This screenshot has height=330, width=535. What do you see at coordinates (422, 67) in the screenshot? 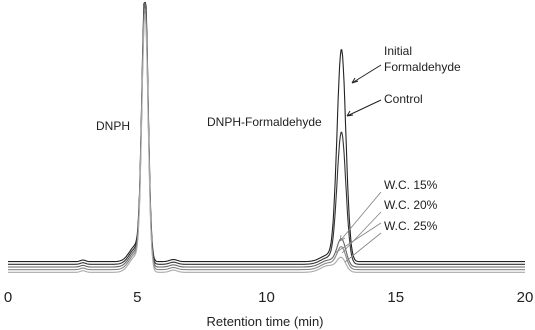
I see `annotation-formaldehyde: Formaldehyde` at bounding box center [422, 67].